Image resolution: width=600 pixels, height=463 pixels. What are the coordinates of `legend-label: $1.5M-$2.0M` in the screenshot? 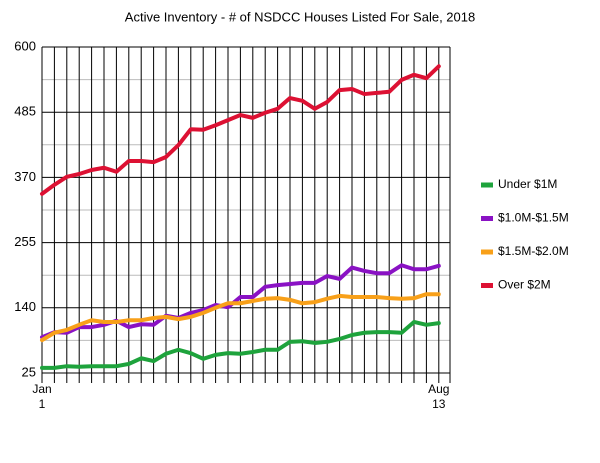 It's located at (533, 251).